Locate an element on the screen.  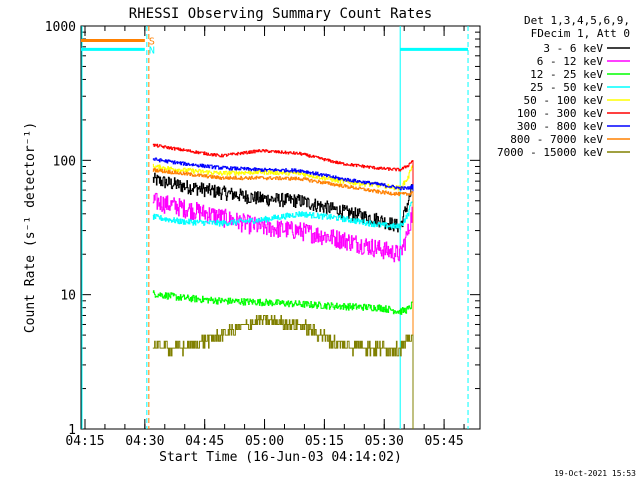
legend-entry-label: 7000 - 15000 keV is located at coordinates (550, 152).